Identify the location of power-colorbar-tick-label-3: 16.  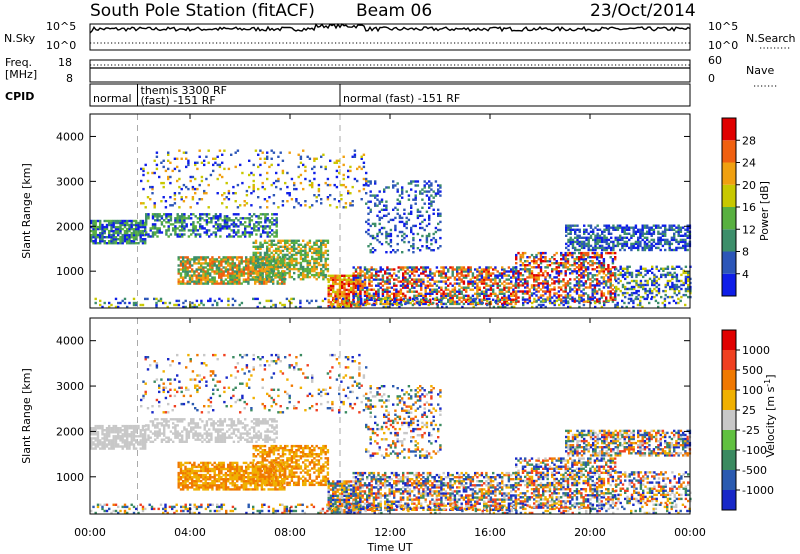
(749, 207).